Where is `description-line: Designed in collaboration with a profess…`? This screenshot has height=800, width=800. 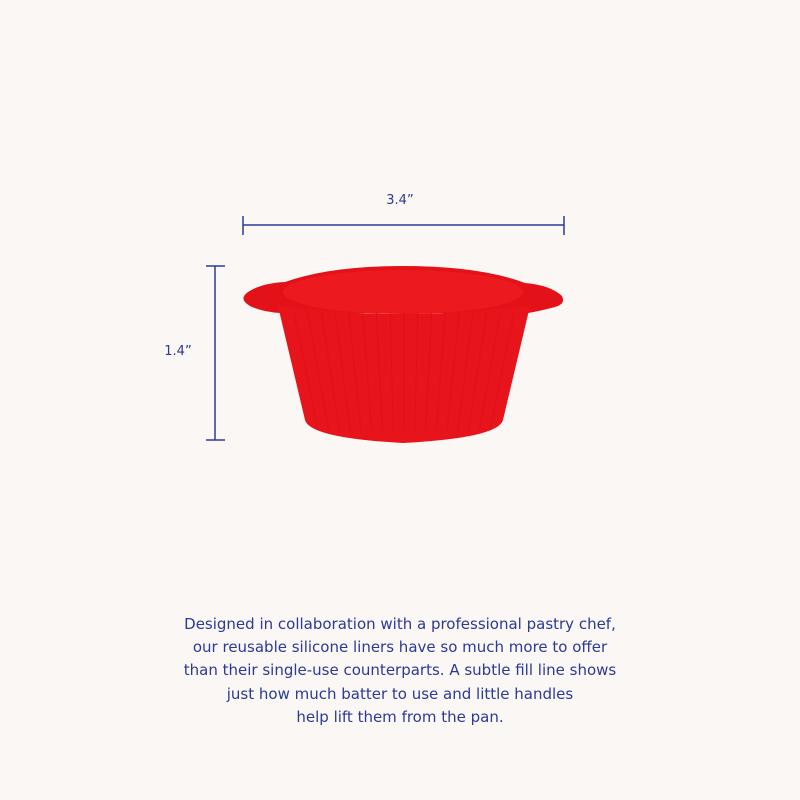
description-line: Designed in collaboration with a profess… is located at coordinates (400, 624).